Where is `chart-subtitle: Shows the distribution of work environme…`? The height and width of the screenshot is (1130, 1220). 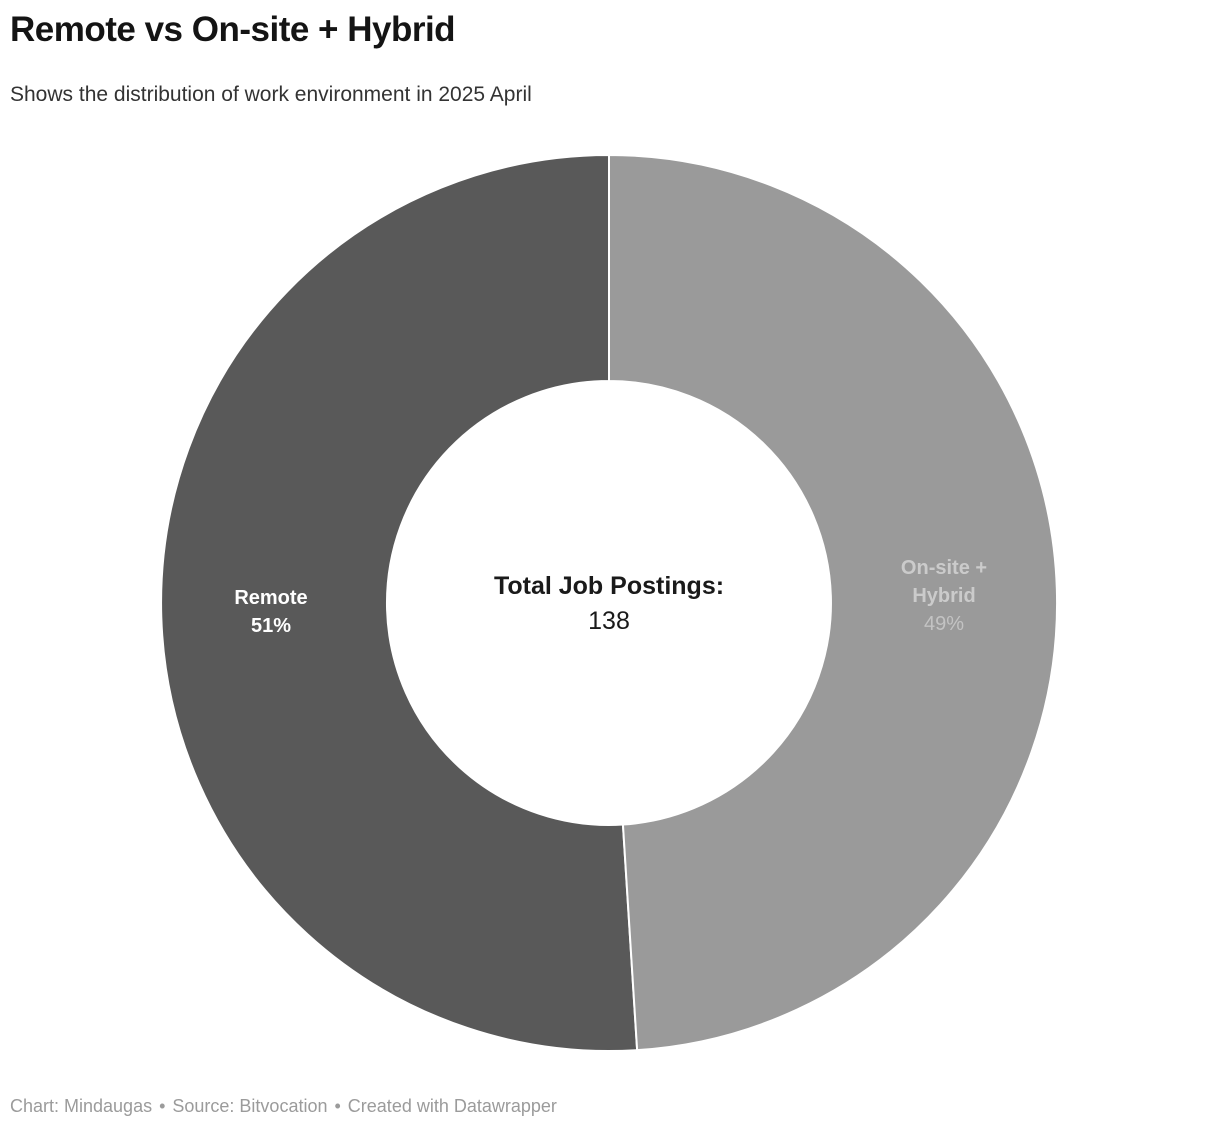 chart-subtitle: Shows the distribution of work environme… is located at coordinates (271, 94).